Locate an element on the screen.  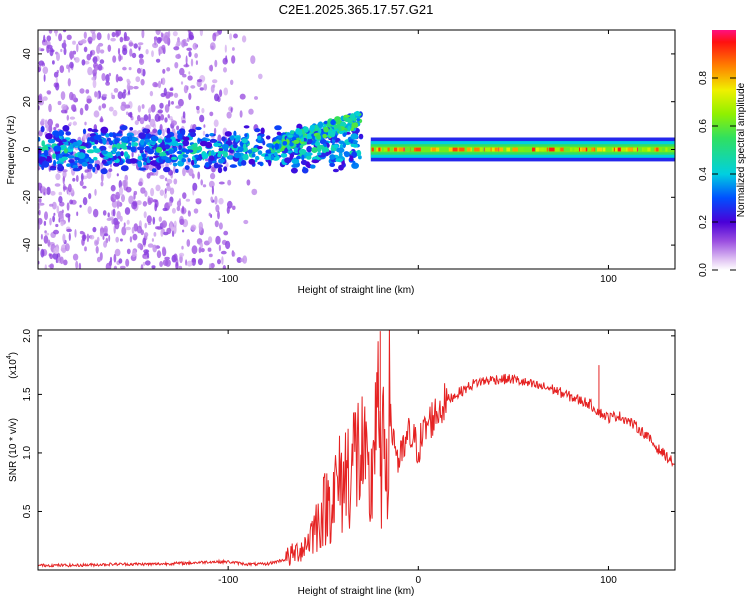
branch-mark is located at coordinates (277, 146).